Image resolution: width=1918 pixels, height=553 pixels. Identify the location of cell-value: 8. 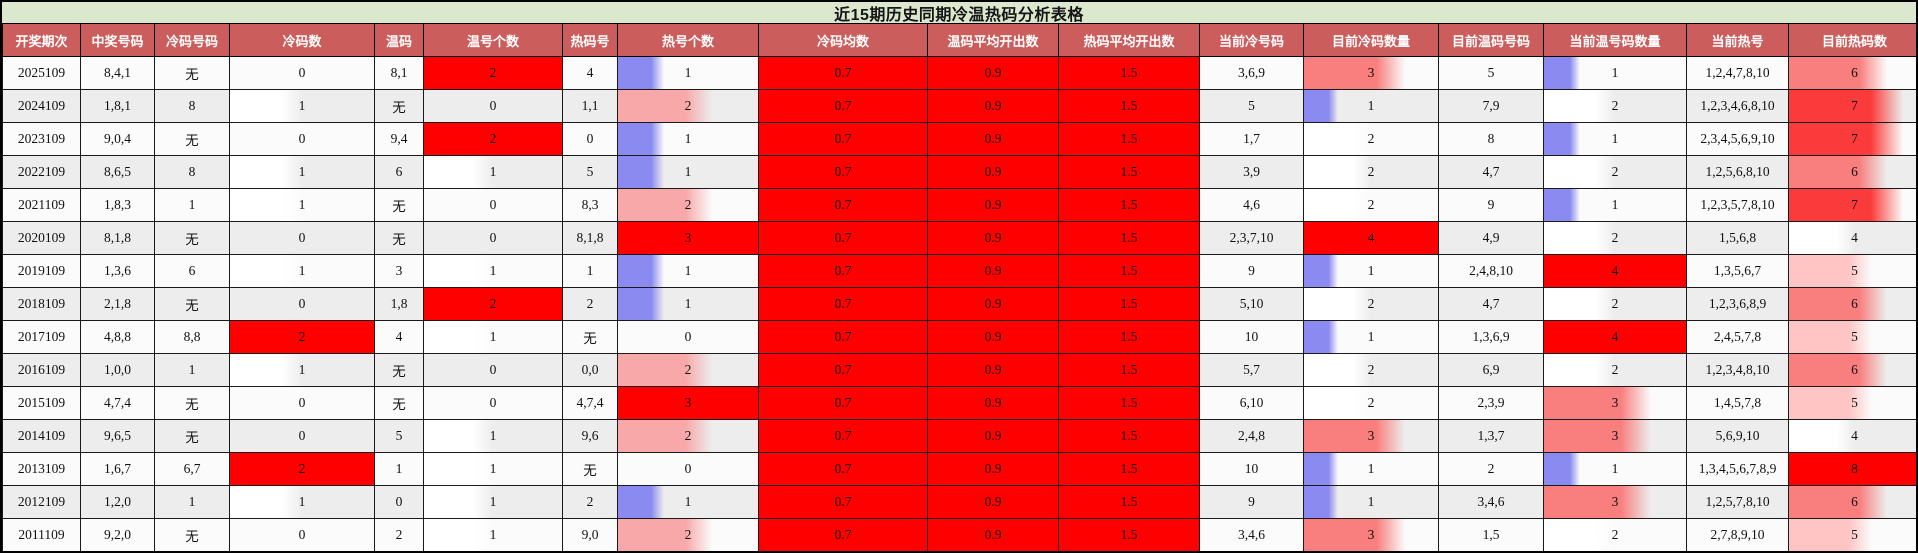
(192, 105).